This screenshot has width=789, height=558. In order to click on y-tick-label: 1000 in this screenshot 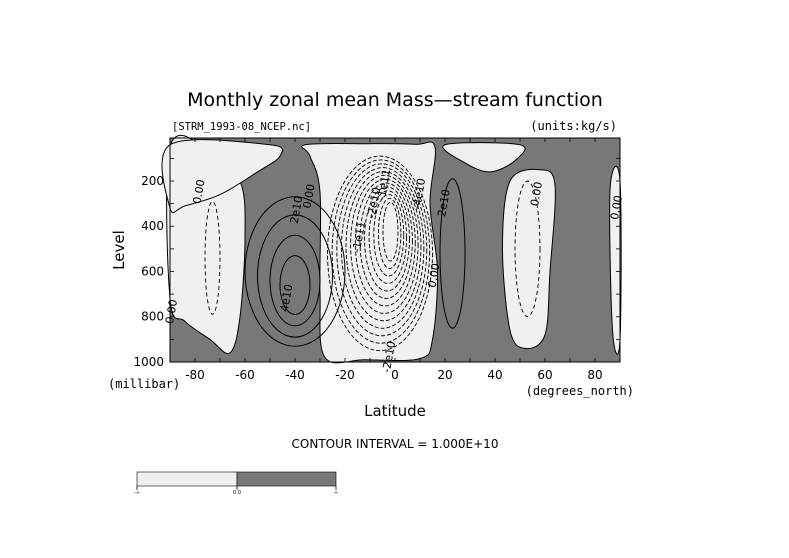, I will do `click(148, 362)`.